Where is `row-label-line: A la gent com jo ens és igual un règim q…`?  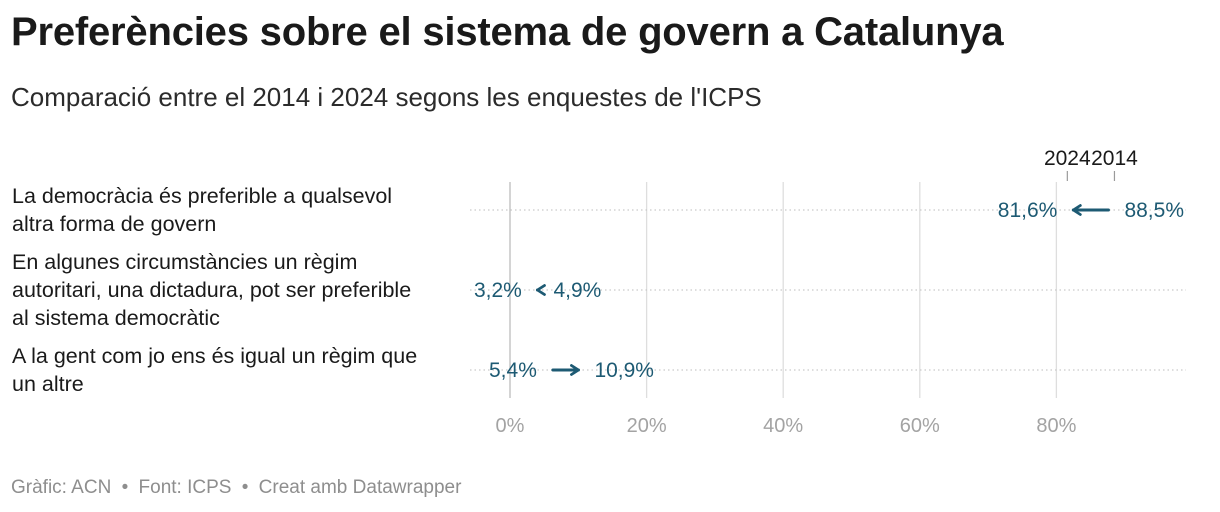
row-label-line: A la gent com jo ens és igual un règim q… is located at coordinates (215, 356).